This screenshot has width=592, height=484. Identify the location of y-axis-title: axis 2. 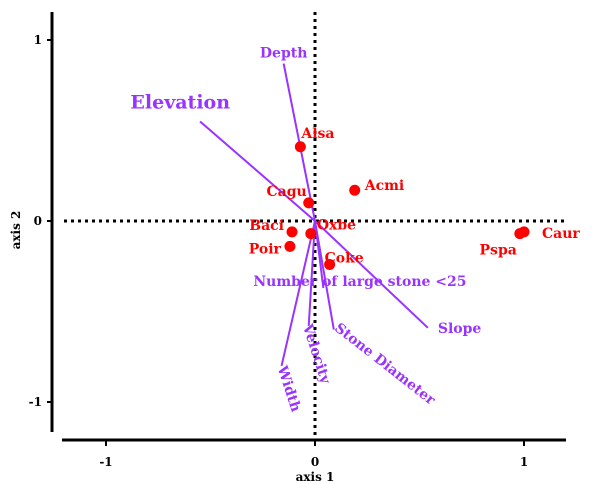
(16, 230).